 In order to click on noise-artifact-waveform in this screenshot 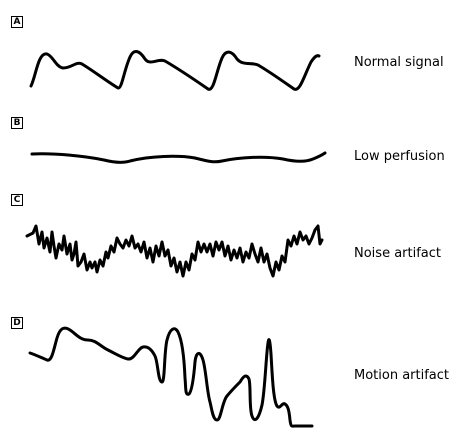, I will do `click(174, 251)`.